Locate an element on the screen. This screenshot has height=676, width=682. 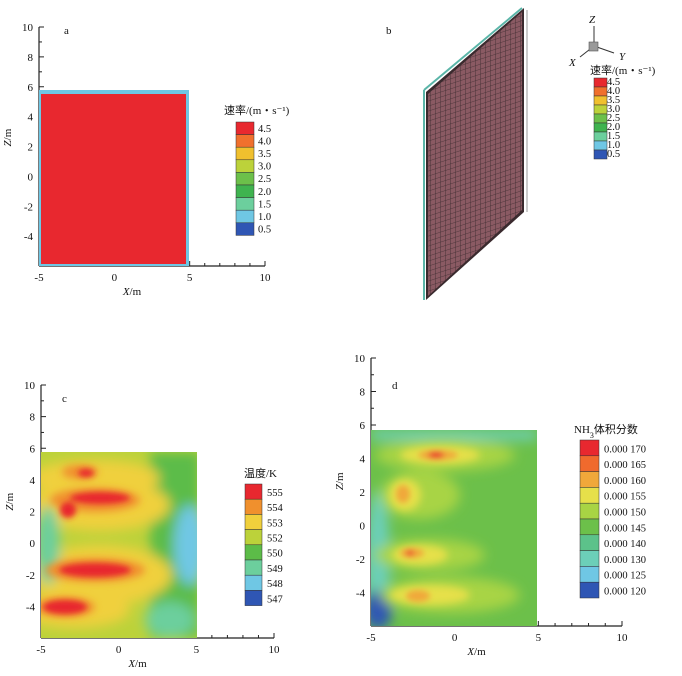
legend-label: 4.0 is located at coordinates (613, 91).